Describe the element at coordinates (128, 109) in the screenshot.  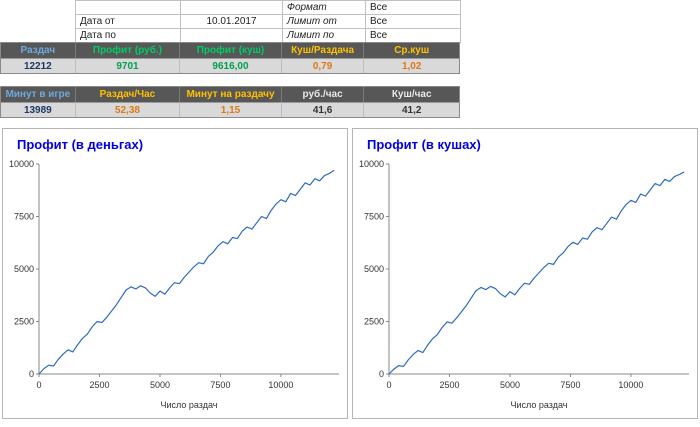
I see `hands-per-hour-value: 52,38` at that location.